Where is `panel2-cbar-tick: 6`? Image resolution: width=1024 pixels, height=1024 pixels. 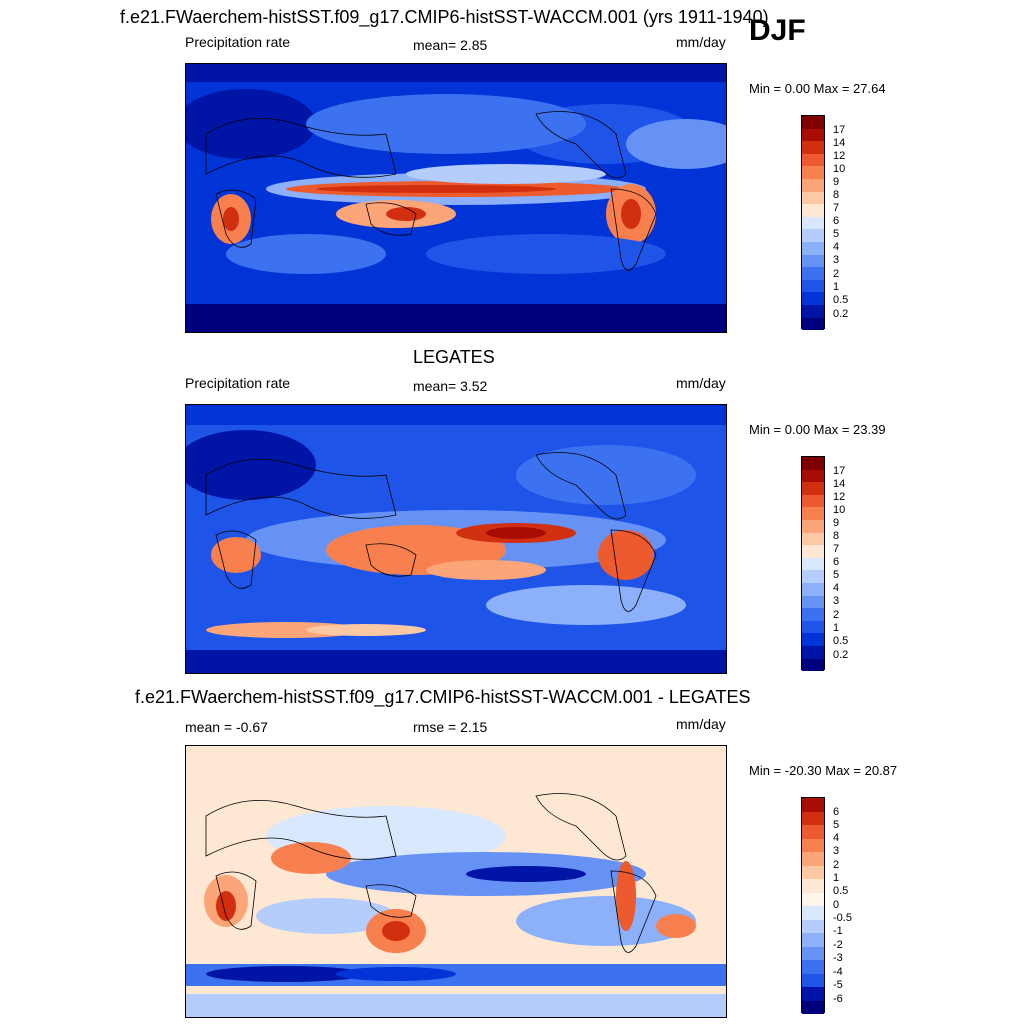 panel2-cbar-tick: 6 is located at coordinates (836, 562).